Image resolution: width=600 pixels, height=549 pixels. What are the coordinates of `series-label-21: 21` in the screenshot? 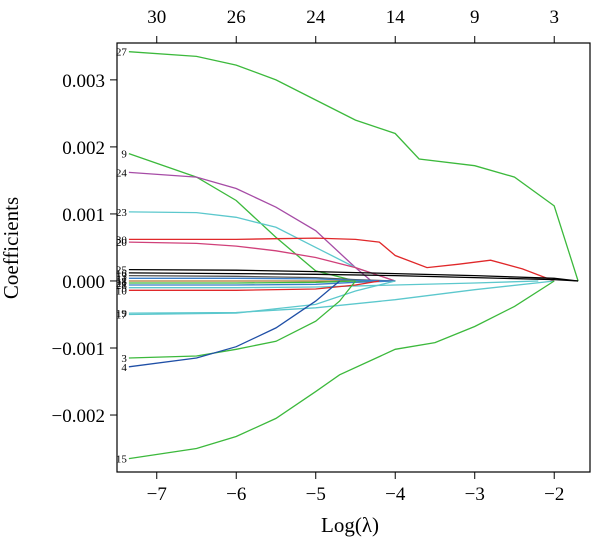 It's located at (121, 284).